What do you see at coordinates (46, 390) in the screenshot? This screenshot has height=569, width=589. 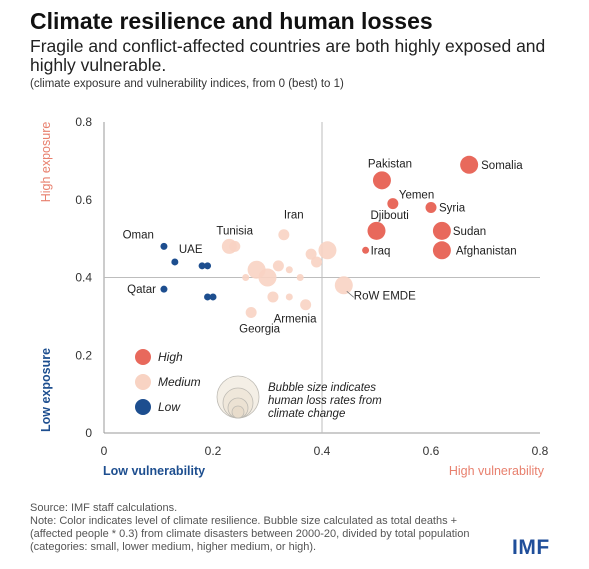 I see `y-low-label: Low exposure` at bounding box center [46, 390].